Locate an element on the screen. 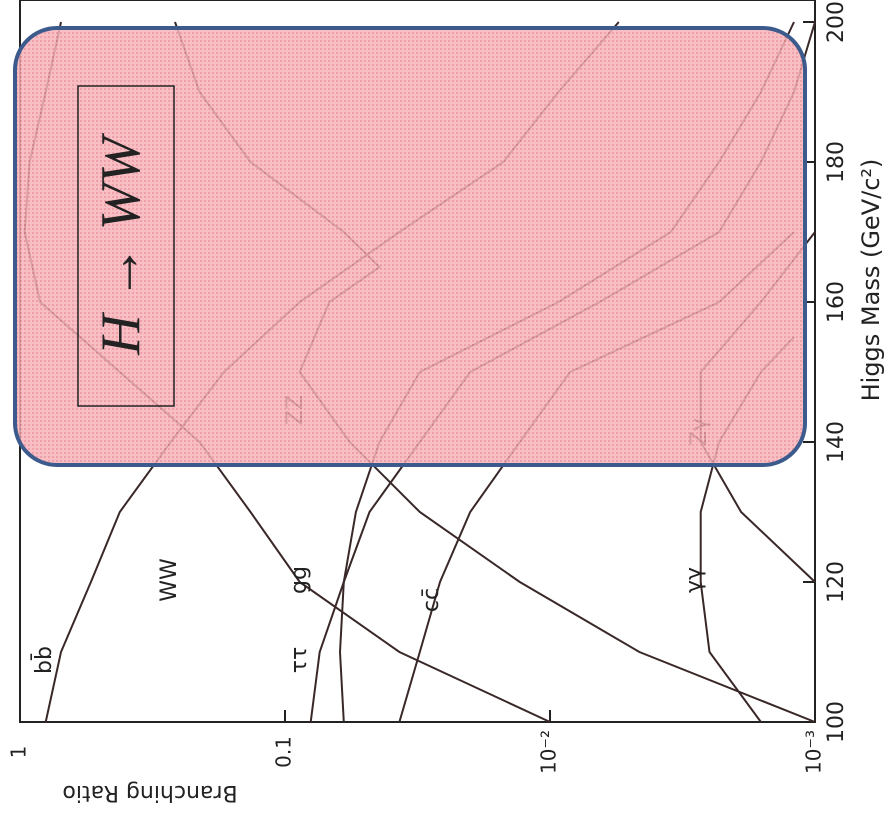  y-tick-label: 10⁻² is located at coordinates (549, 752).